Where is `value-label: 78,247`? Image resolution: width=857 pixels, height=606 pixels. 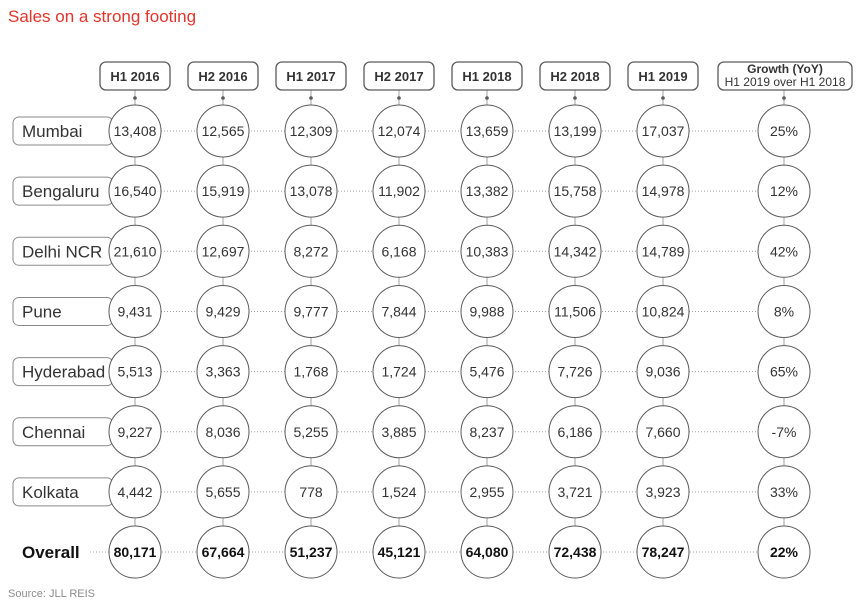 value-label: 78,247 is located at coordinates (663, 552).